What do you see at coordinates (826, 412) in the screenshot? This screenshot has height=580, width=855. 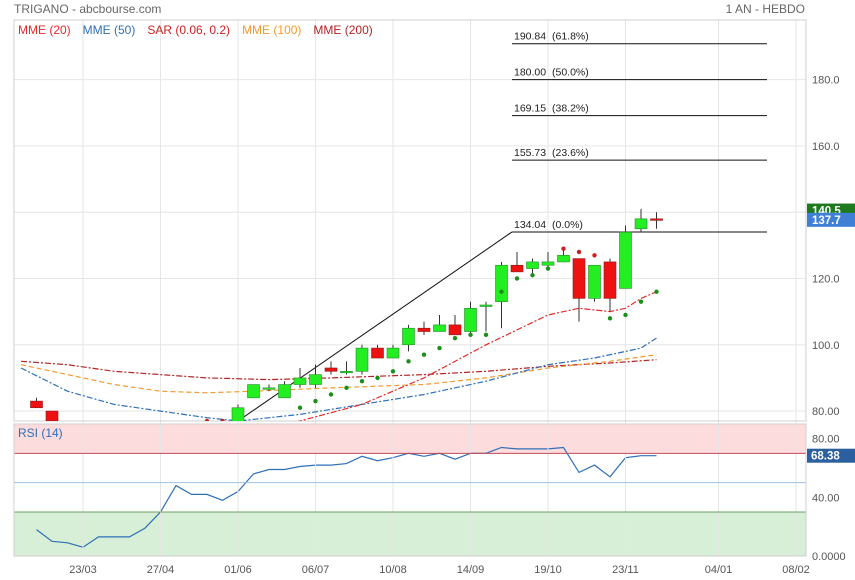 I see `y-tick-label: 80.00` at bounding box center [826, 412].